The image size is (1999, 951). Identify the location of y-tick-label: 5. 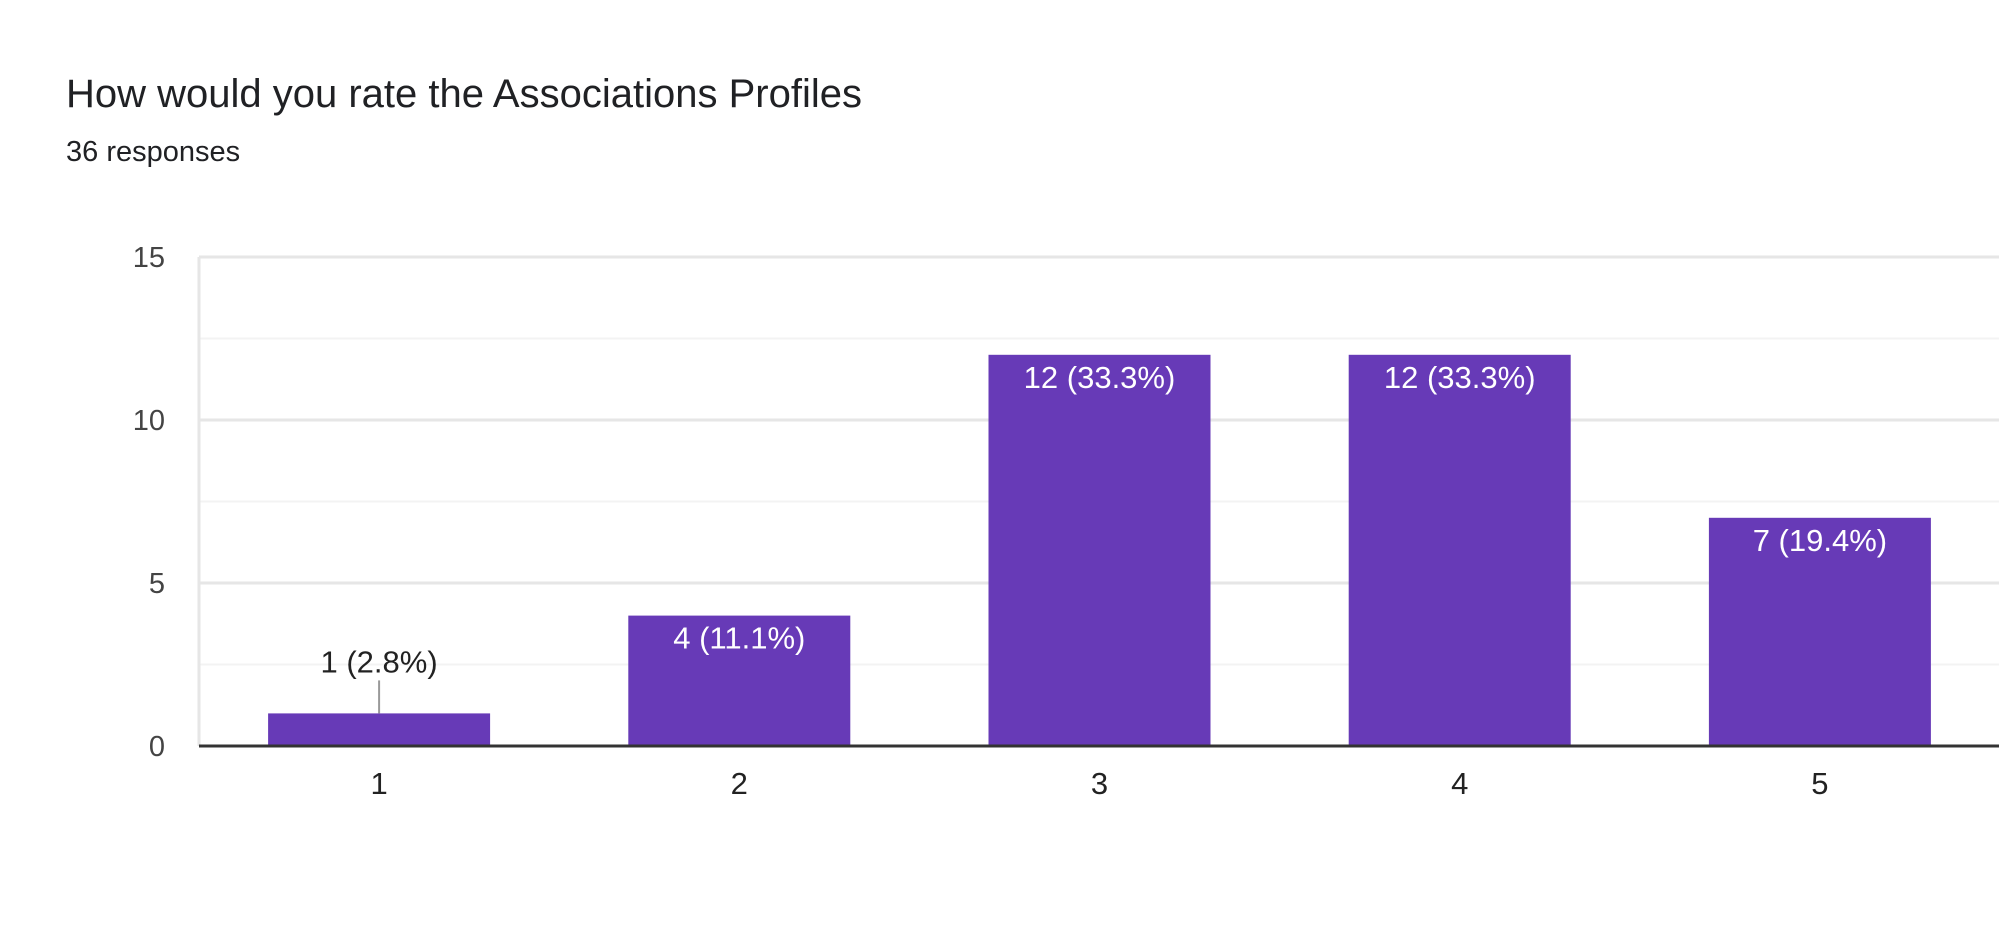
(157, 584).